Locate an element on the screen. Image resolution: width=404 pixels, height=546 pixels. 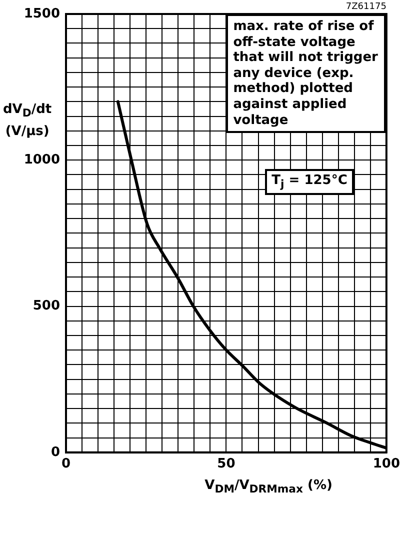
annotation: T$_{j}$ = 125°C is located at coordinates (309, 182).